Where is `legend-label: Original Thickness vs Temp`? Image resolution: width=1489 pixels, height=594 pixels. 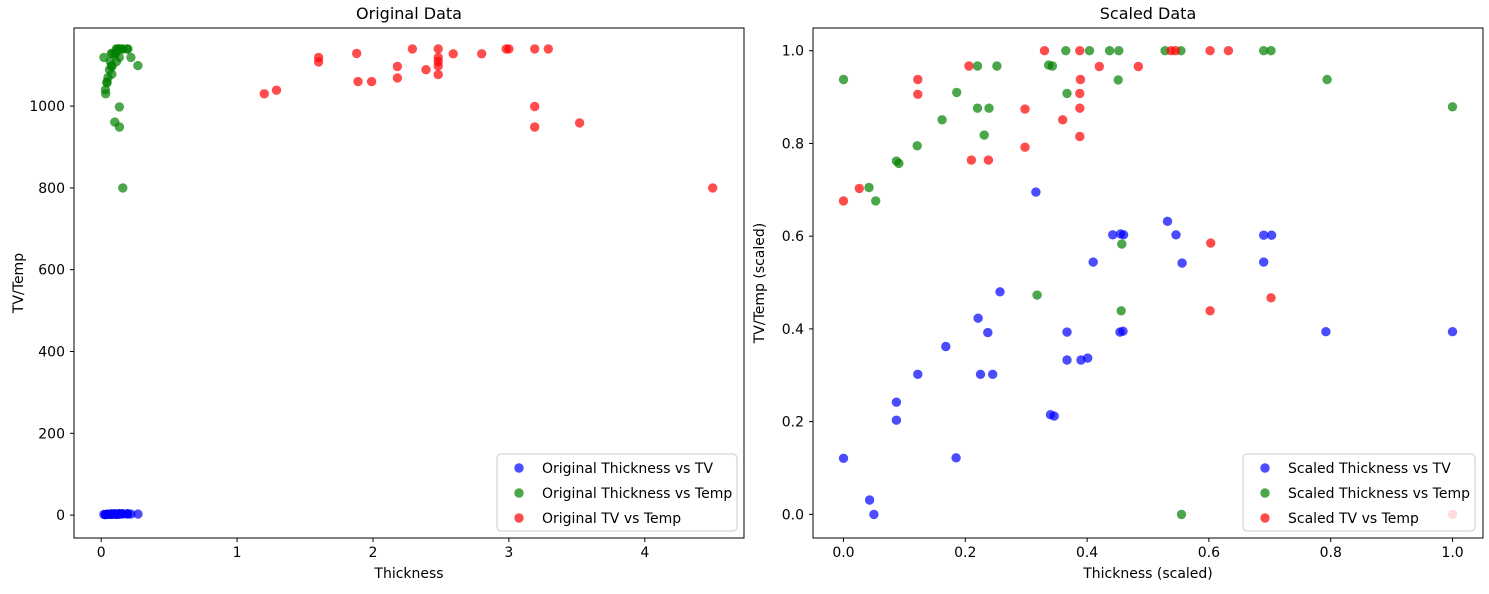 legend-label: Original Thickness vs Temp is located at coordinates (637, 494).